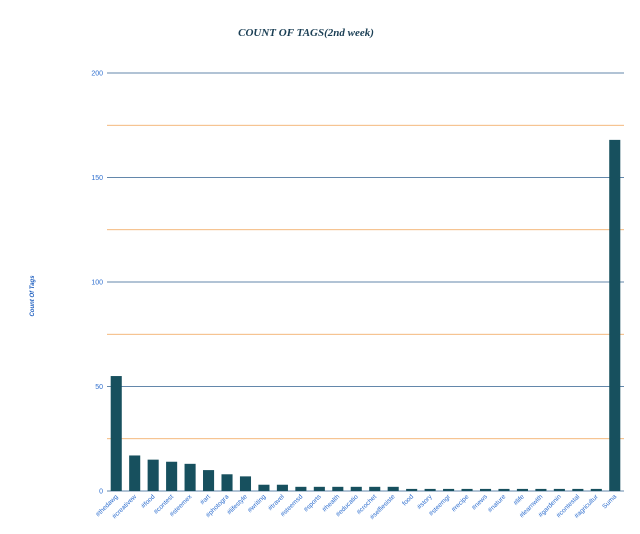 This screenshot has width=640, height=534. I want to click on y-axis-label: Count Of Tags, so click(33, 296).